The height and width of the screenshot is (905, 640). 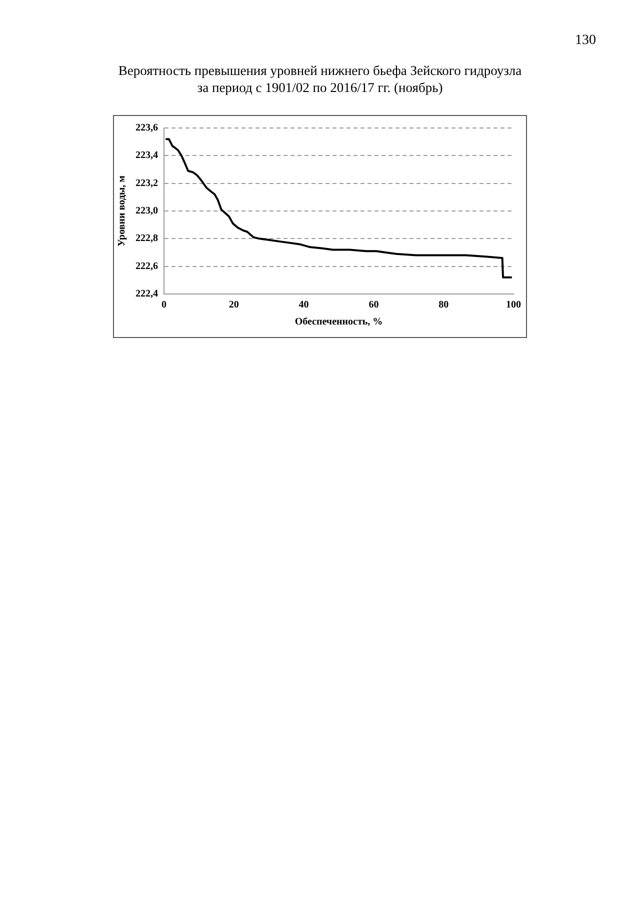 What do you see at coordinates (373, 305) in the screenshot?
I see `x-tick-label: 60` at bounding box center [373, 305].